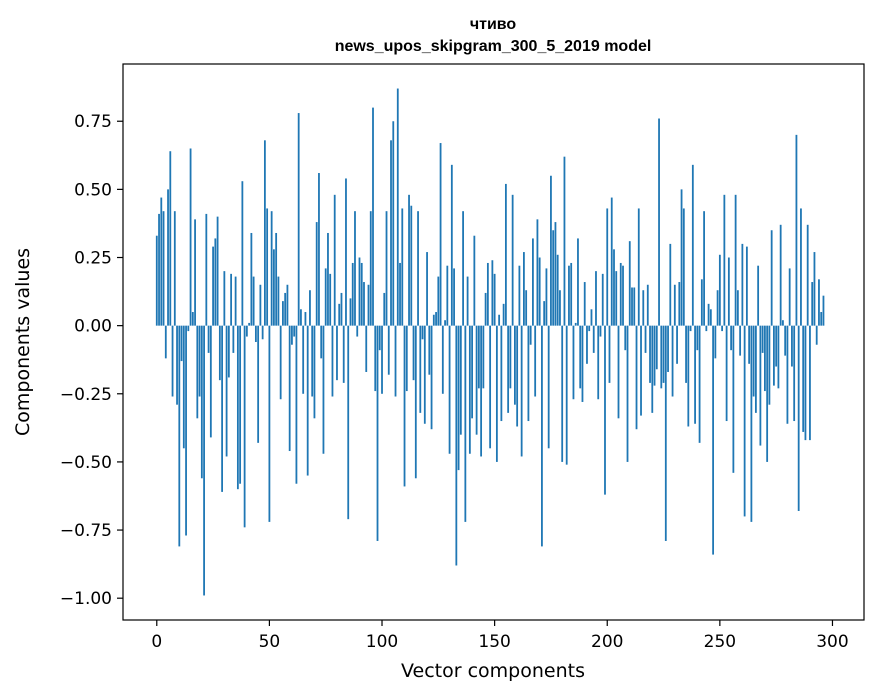  What do you see at coordinates (720, 642) in the screenshot?
I see `x-tick-label: 250` at bounding box center [720, 642].